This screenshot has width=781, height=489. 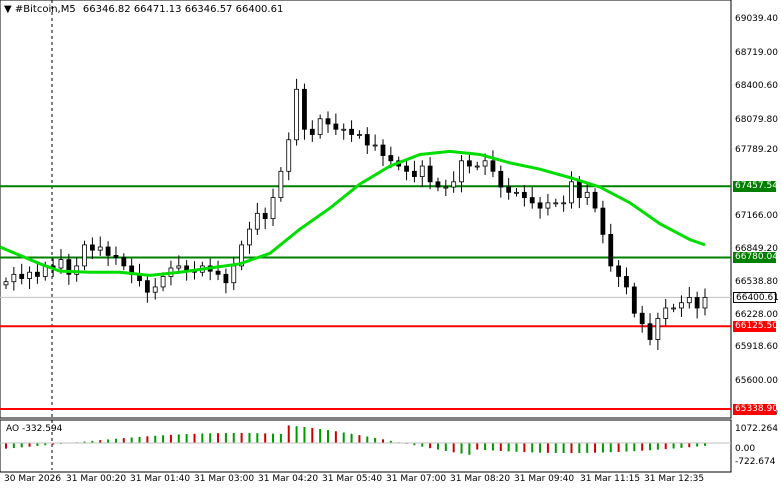 What do you see at coordinates (756, 86) in the screenshot?
I see `price-axis-label: 68400.60` at bounding box center [756, 86].